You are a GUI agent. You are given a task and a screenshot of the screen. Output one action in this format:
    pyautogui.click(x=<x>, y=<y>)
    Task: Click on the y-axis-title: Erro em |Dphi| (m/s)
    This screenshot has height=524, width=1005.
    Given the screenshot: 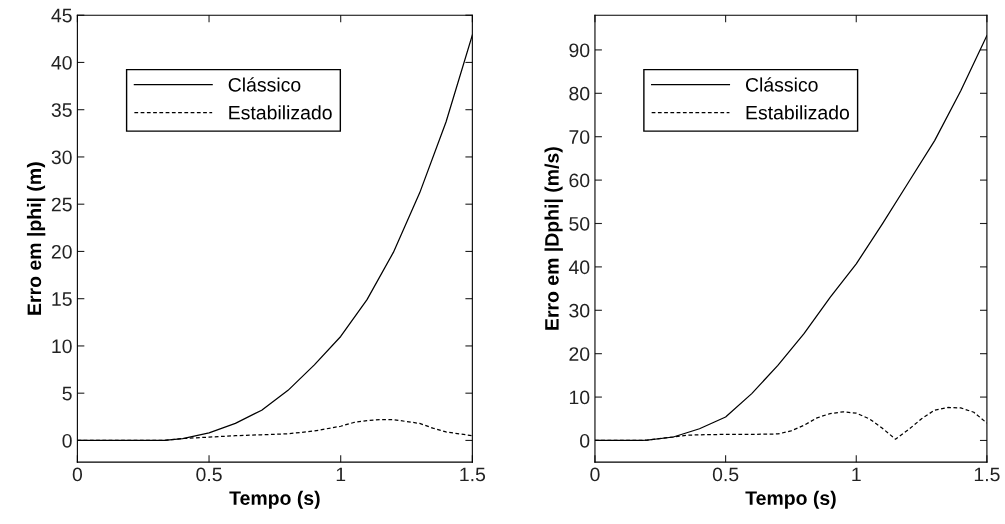 What is the action you would take?
    pyautogui.click(x=553, y=238)
    